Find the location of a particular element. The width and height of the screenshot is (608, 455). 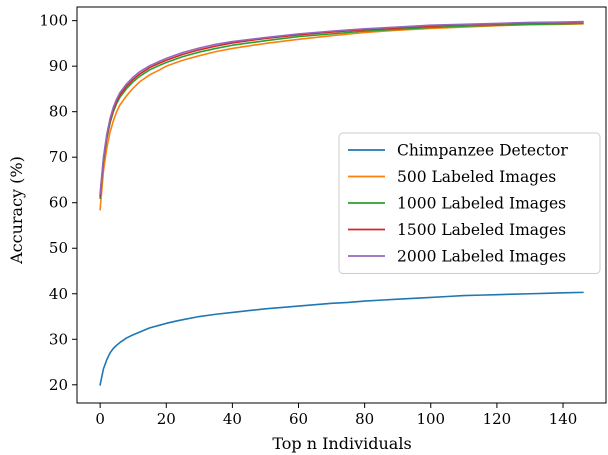

x-tick-label: 100 is located at coordinates (430, 419).